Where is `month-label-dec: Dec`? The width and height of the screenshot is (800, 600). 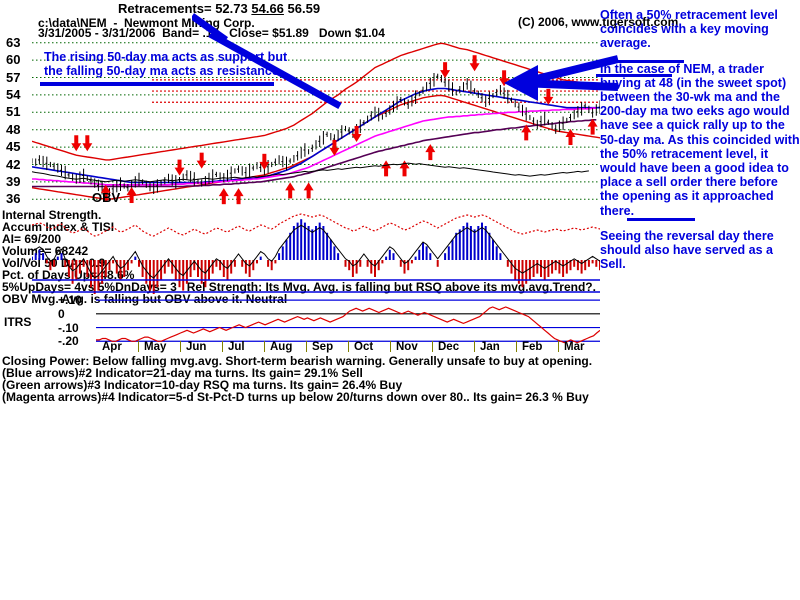 month-label-dec: Dec is located at coordinates (449, 347).